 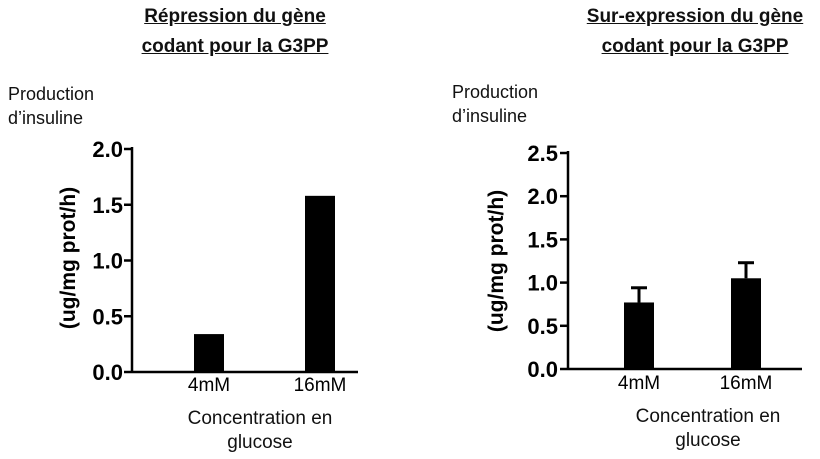 I want to click on y-tick-label: 2.5, so click(x=542, y=153).